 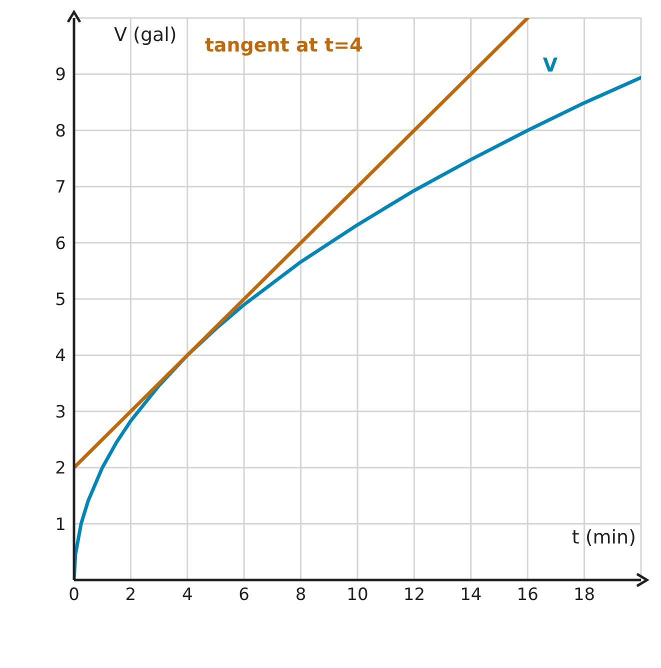 I want to click on y-tick-label: 9, so click(x=60, y=75).